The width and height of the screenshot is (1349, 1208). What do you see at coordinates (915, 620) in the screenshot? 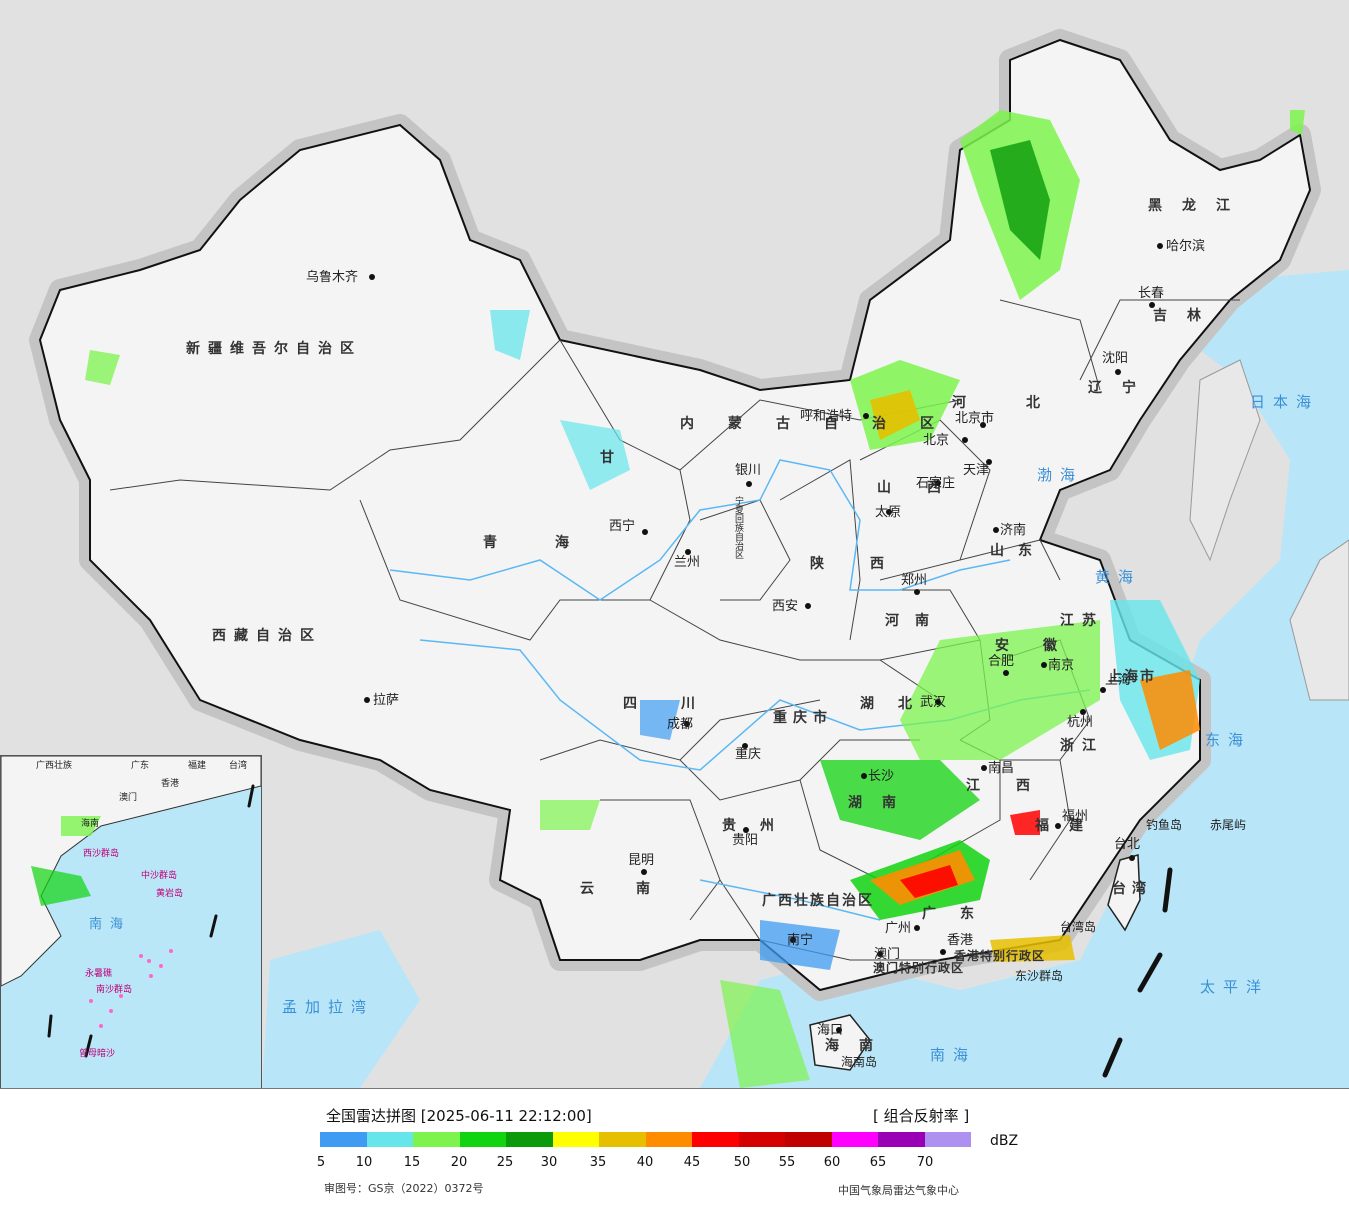
I see `province-label-henan: 河南` at bounding box center [915, 620].